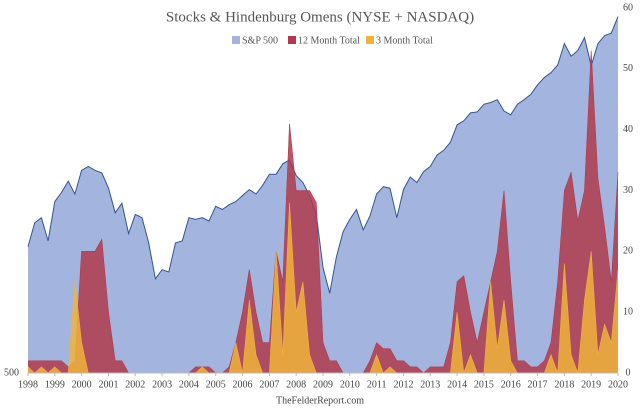  What do you see at coordinates (329, 40) in the screenshot?
I see `legend-label: 12 Month Total` at bounding box center [329, 40].